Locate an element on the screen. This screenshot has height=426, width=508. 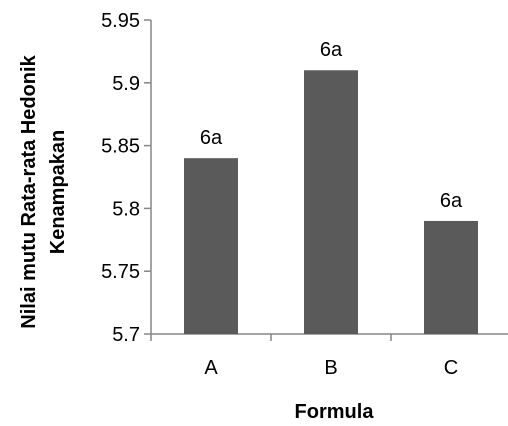
bar-A is located at coordinates (211, 246).